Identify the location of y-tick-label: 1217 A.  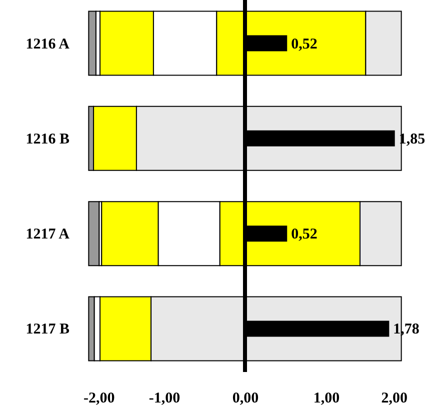
(48, 234).